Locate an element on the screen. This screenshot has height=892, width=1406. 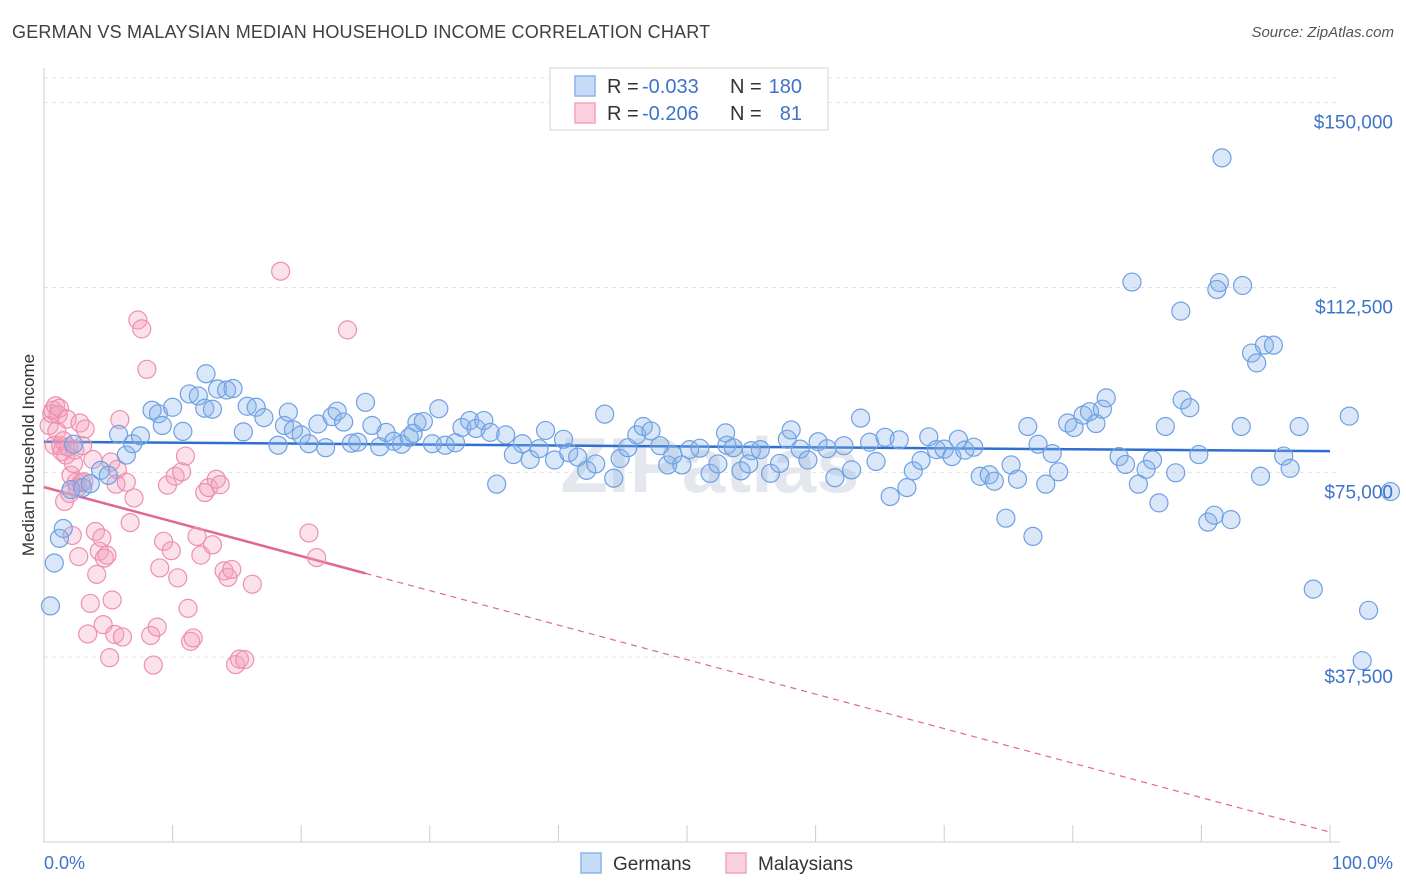
y-tick-label: $150,000 is located at coordinates (1353, 123).